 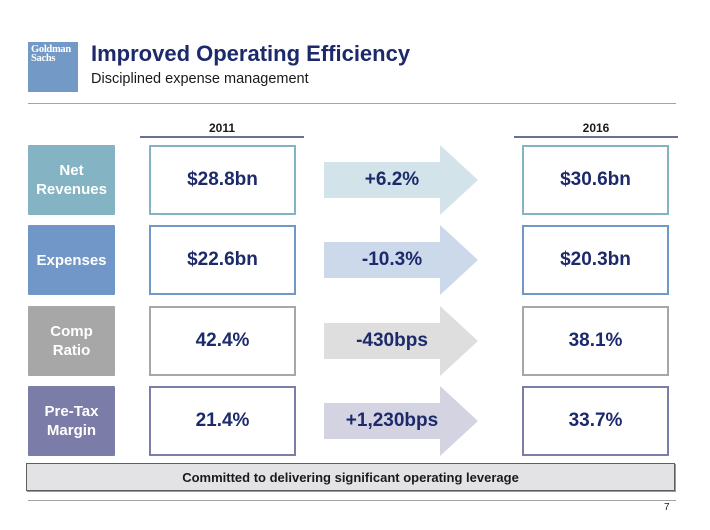 I want to click on goldman-sachs-logo: Goldman Sachs, so click(x=53, y=67).